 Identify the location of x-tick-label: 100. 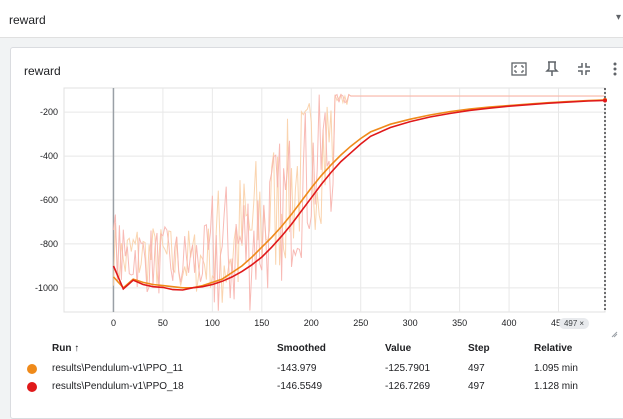
(212, 323).